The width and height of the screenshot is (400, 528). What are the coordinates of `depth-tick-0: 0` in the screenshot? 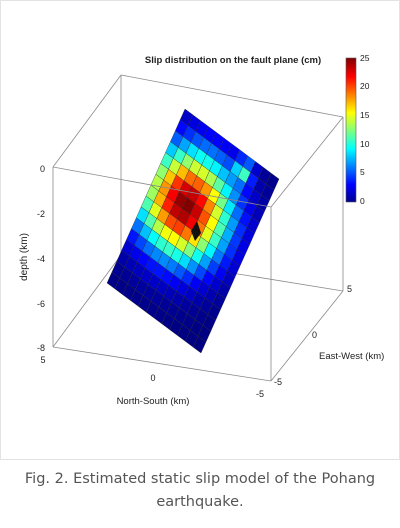 It's located at (42, 169).